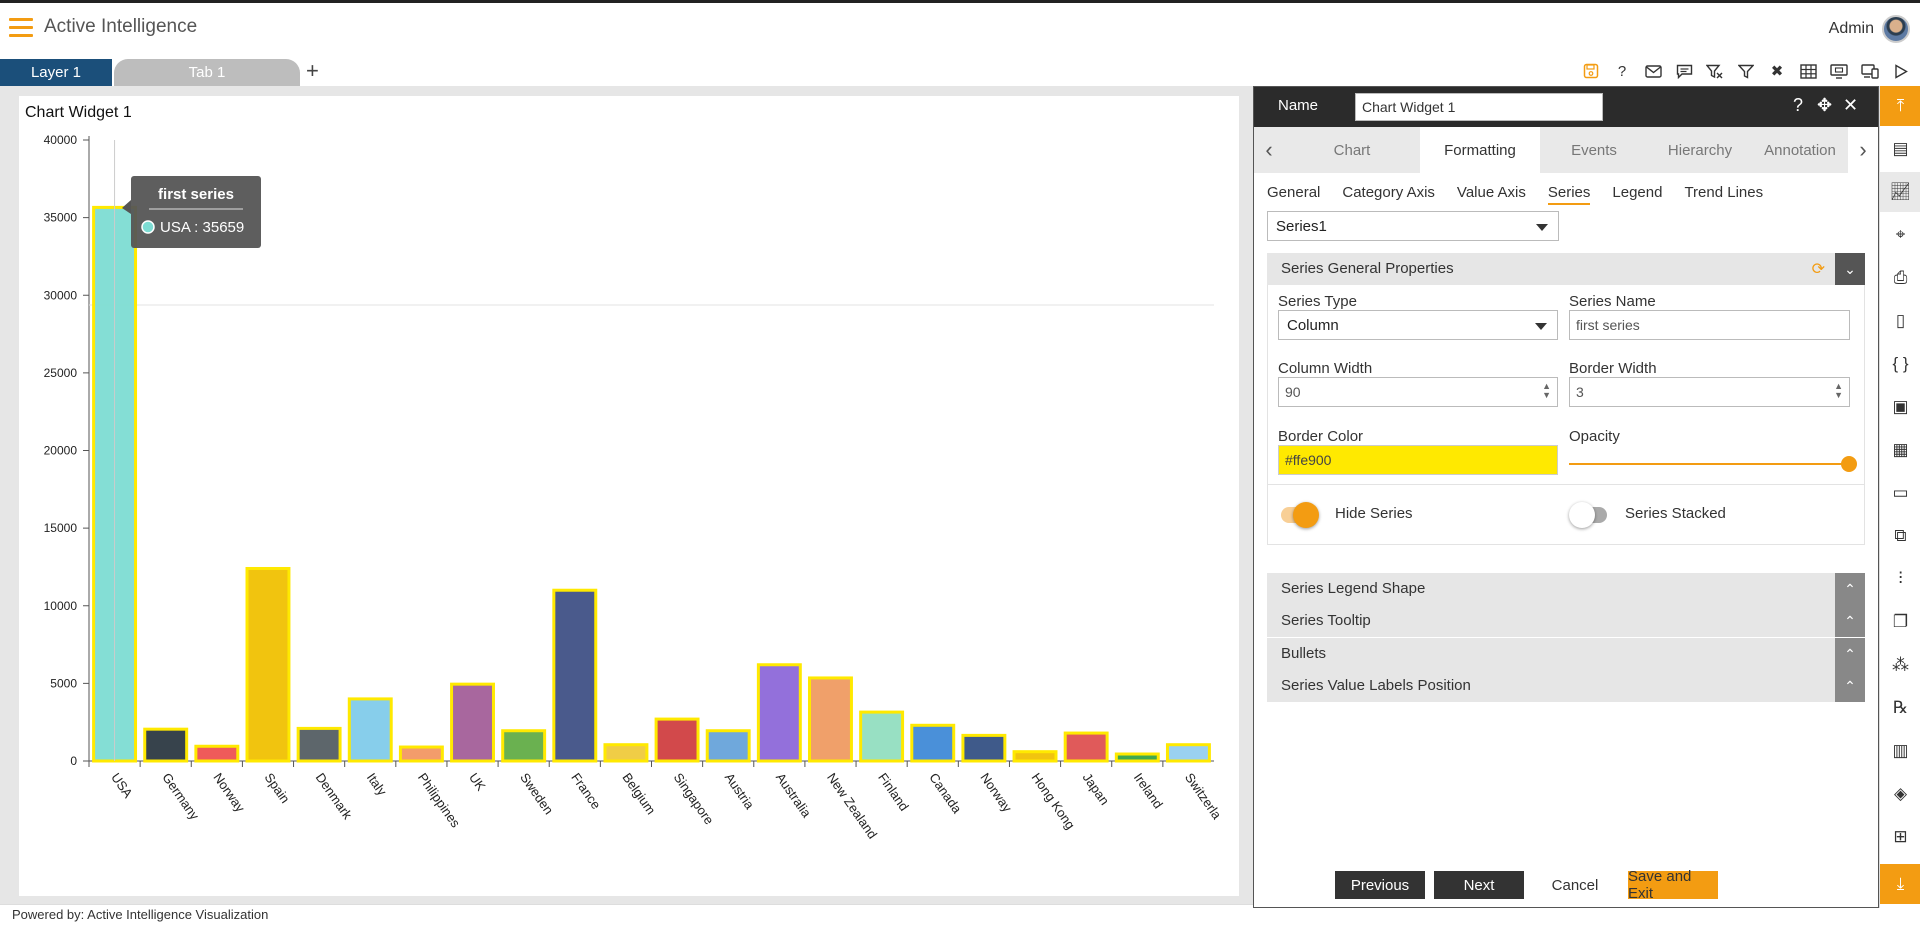 This screenshot has width=1920, height=930. I want to click on formula-icon: ℞, so click(1900, 707).